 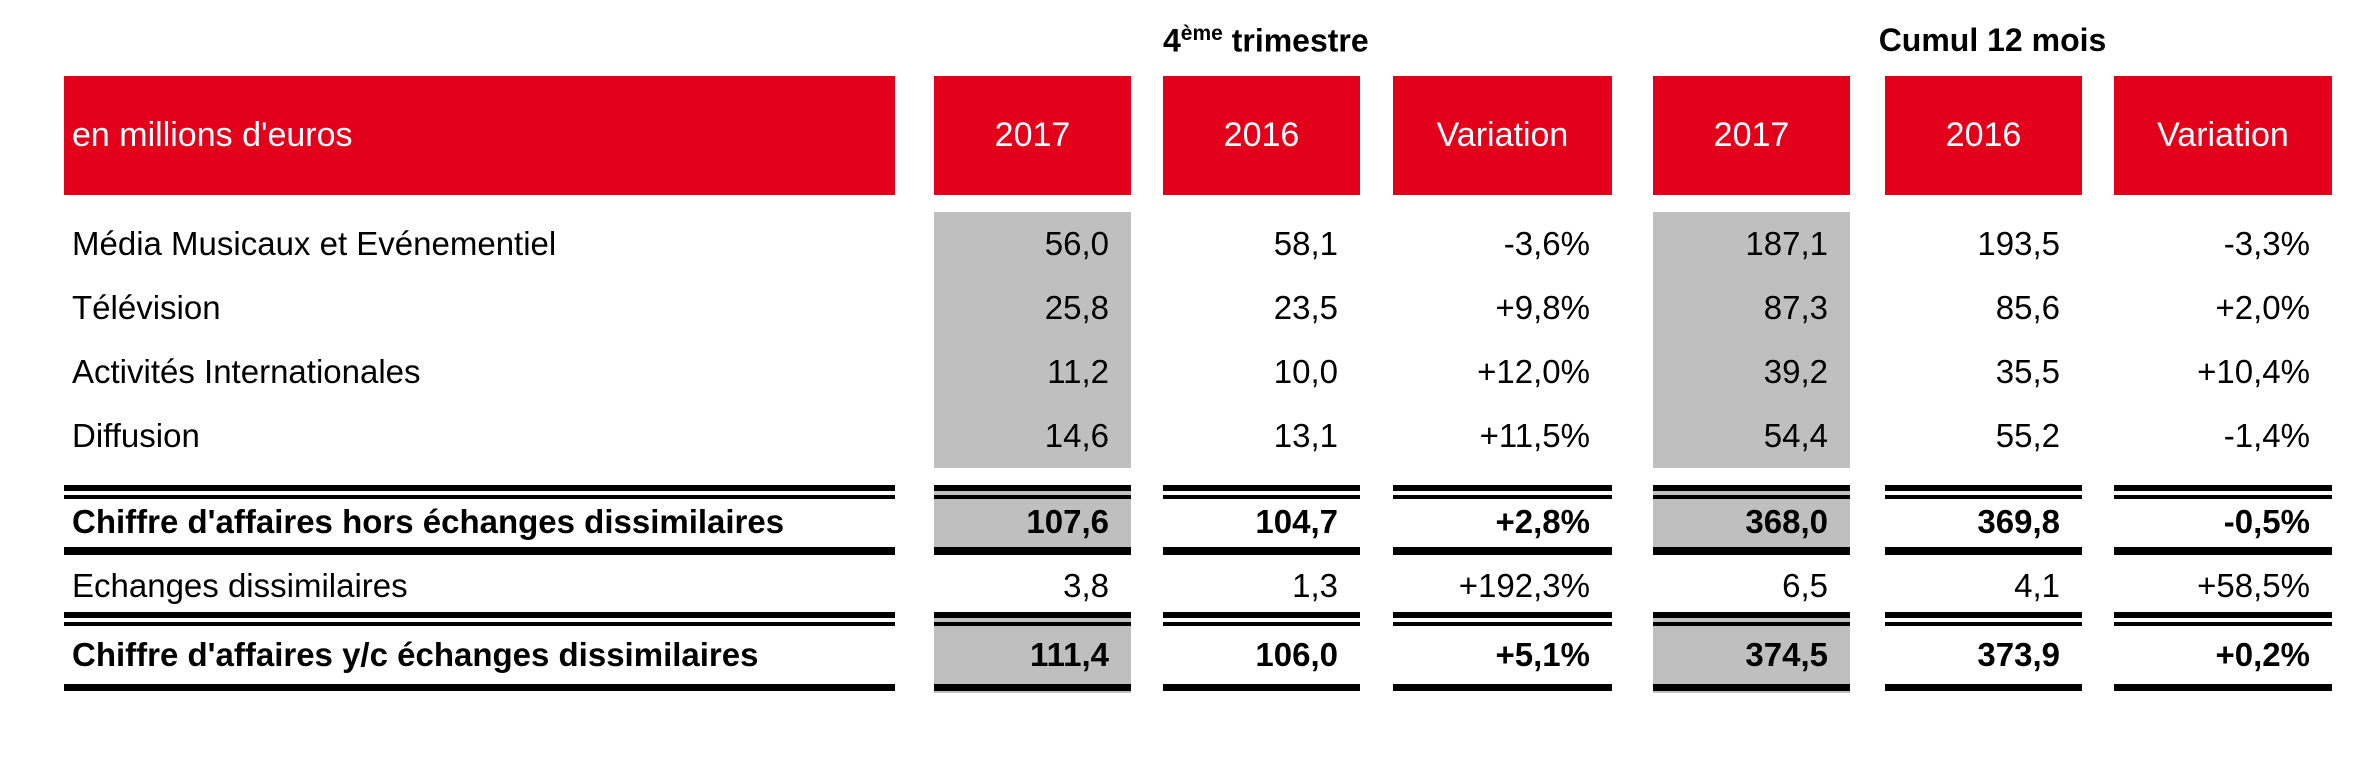 I want to click on row-label: Activités Internationales, so click(x=246, y=371).